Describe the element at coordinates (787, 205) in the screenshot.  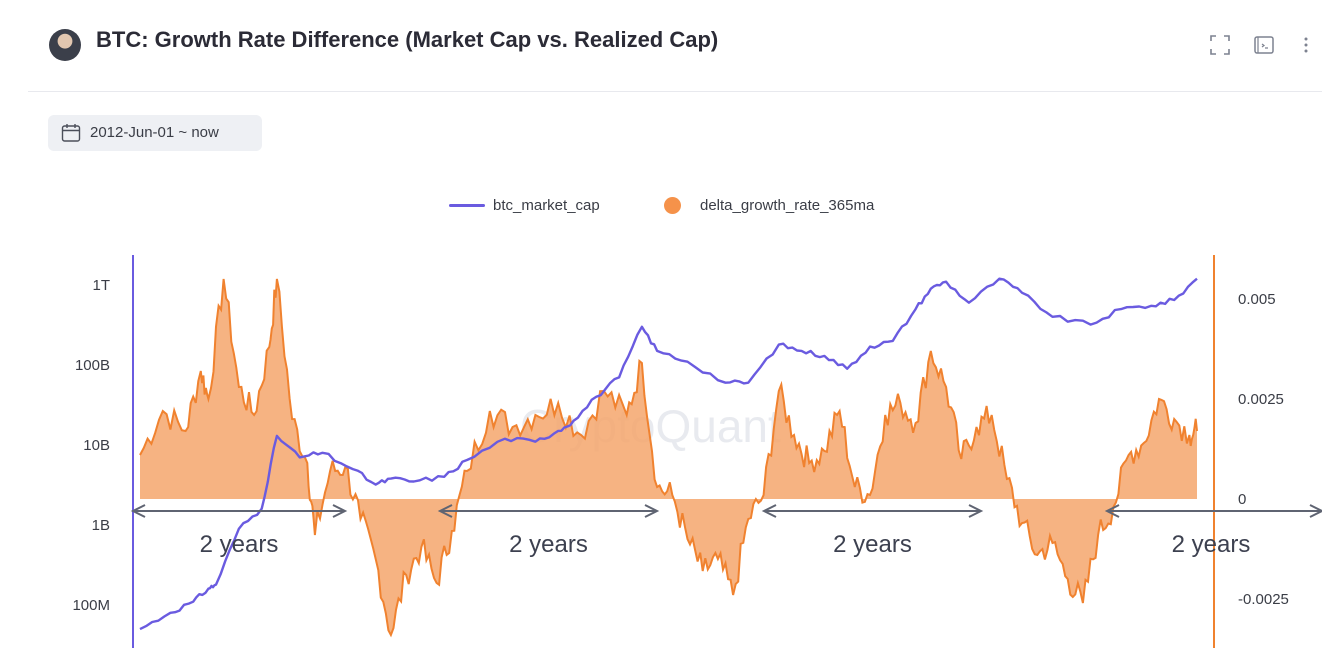
I see `legend-label-delta: delta_growth_rate_365ma` at that location.